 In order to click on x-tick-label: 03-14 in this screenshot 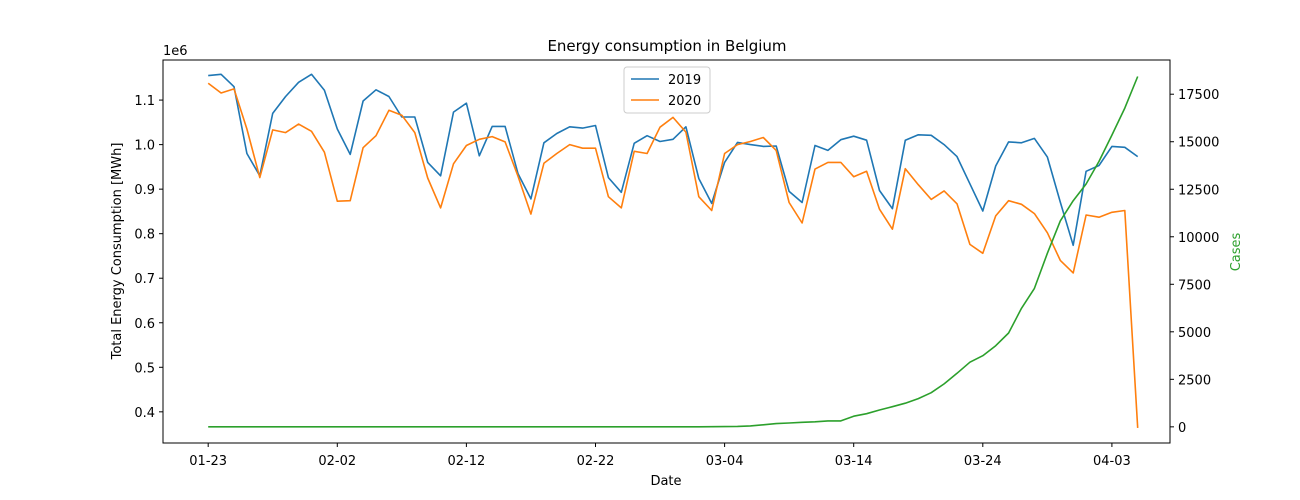, I will do `click(854, 461)`.